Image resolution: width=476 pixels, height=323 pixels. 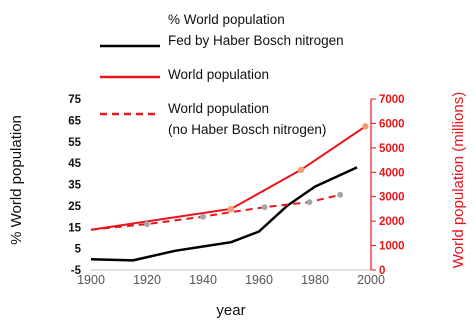 I want to click on y-tick-left-2: 55, so click(x=74, y=143).